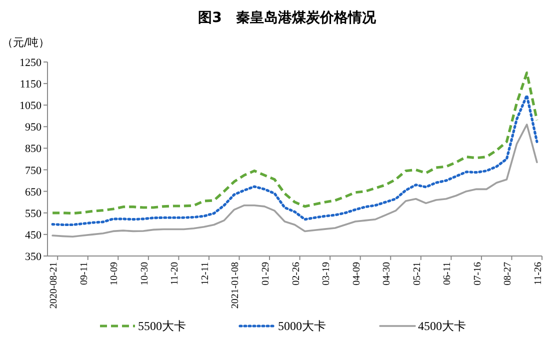 The width and height of the screenshot is (554, 350). What do you see at coordinates (478, 274) in the screenshot?
I see `x-tick-label: 07-16` at bounding box center [478, 274].